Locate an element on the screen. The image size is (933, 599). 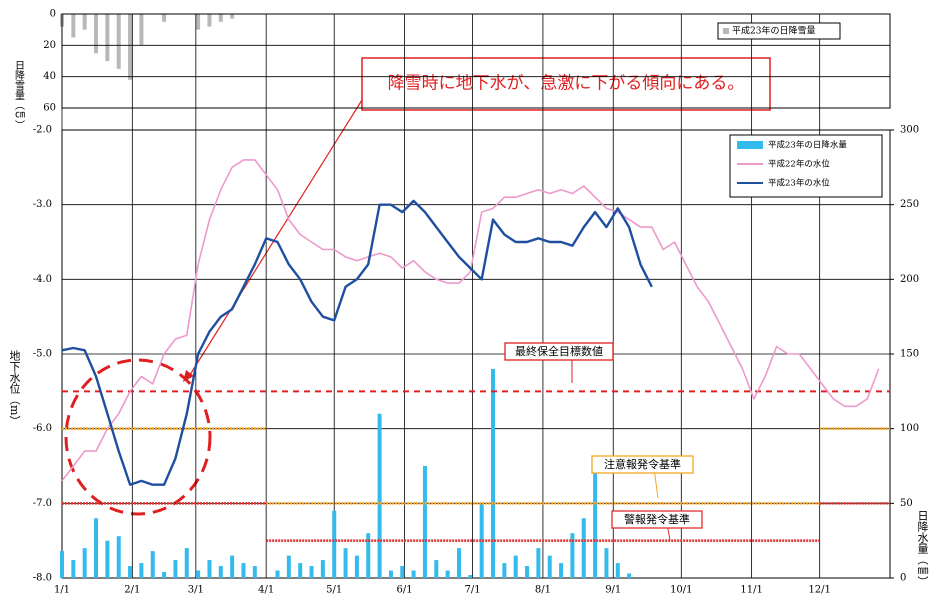
x-tick-label: 7/1 is located at coordinates (473, 590).